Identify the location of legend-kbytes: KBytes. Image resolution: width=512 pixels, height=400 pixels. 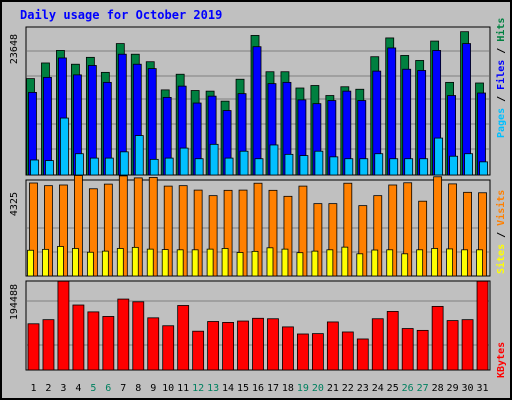
(501, 360).